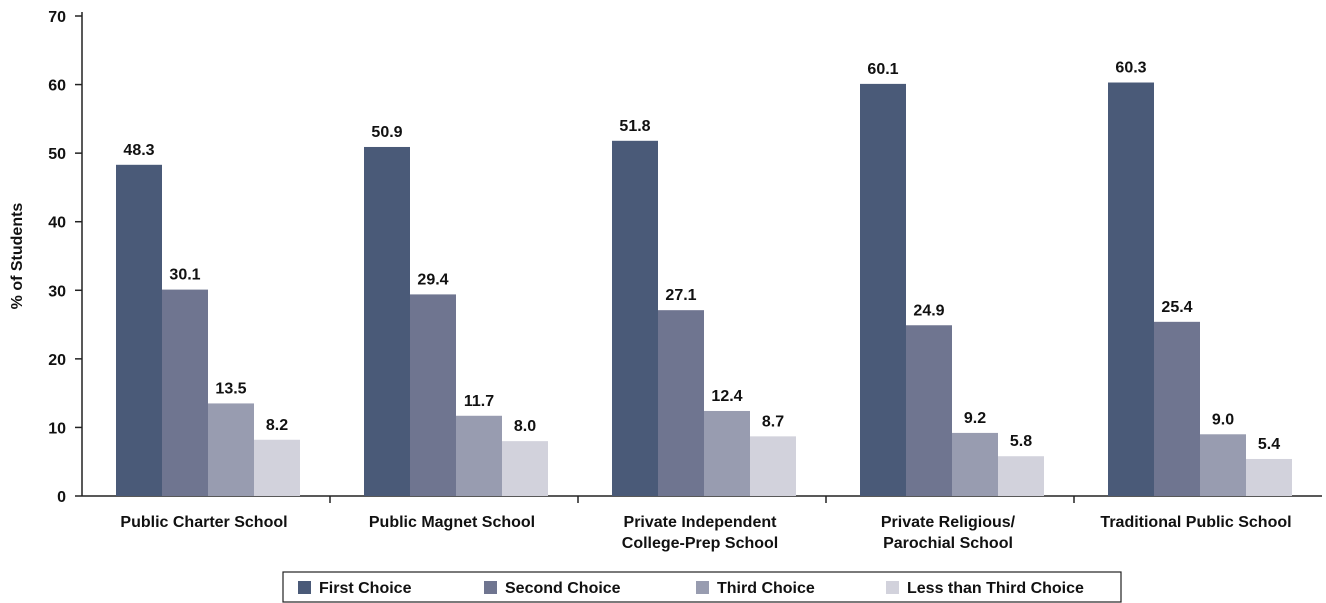 The width and height of the screenshot is (1326, 603). Describe the element at coordinates (57, 291) in the screenshot. I see `y-tick-label: 30` at that location.